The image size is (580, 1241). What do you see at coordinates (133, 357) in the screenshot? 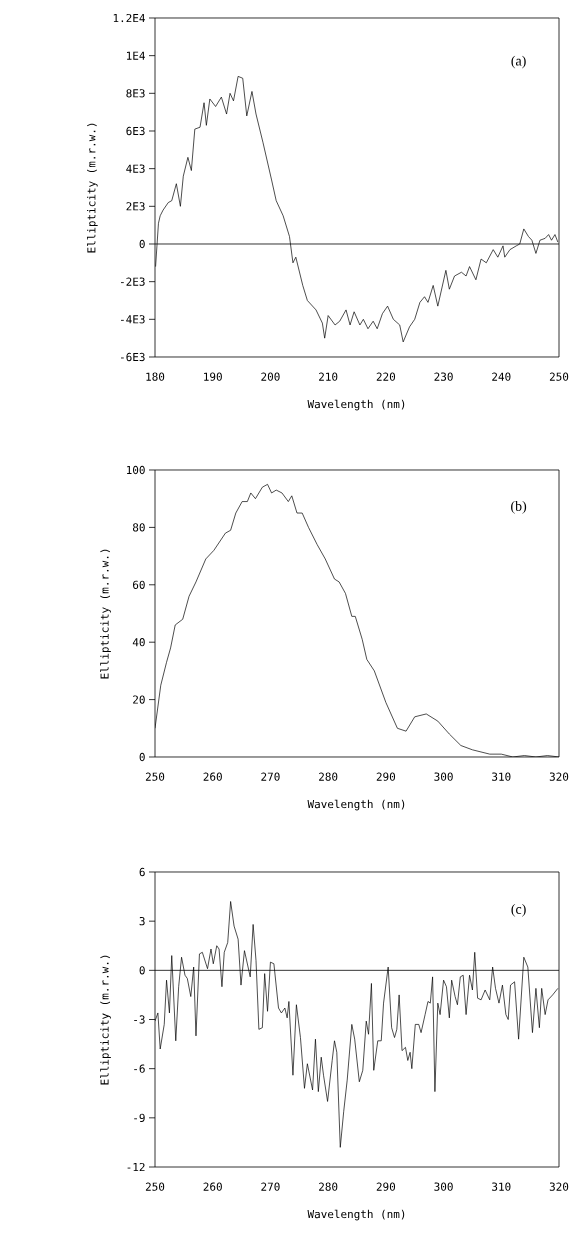
I see `y-tick-label: -6E3` at bounding box center [133, 357].